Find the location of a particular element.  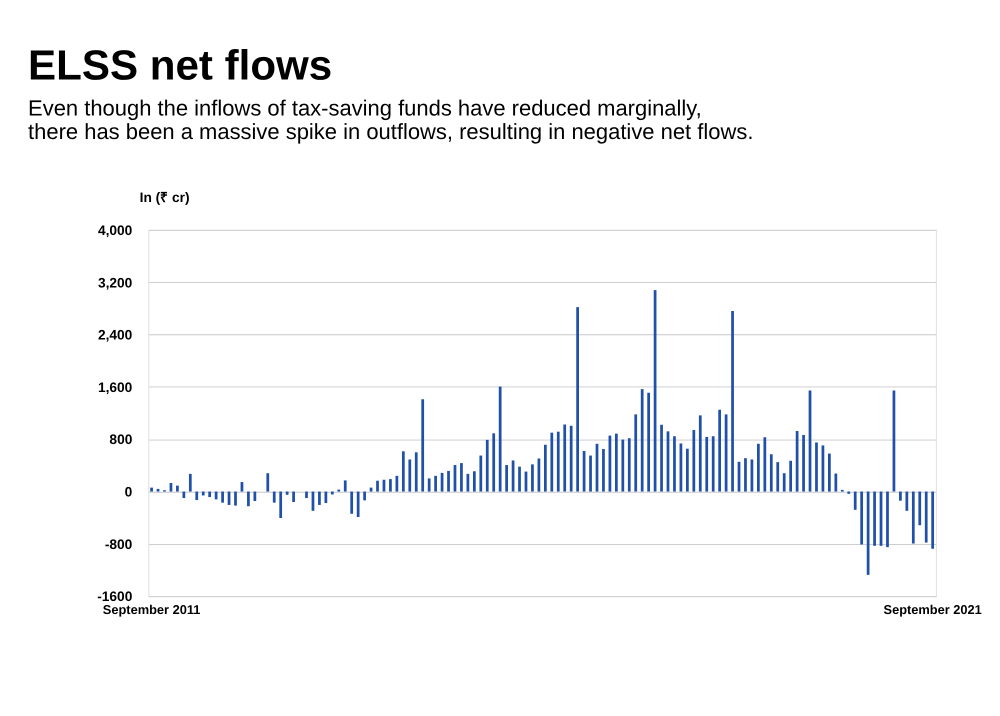

y-tick-label: 2,400 is located at coordinates (115, 335).